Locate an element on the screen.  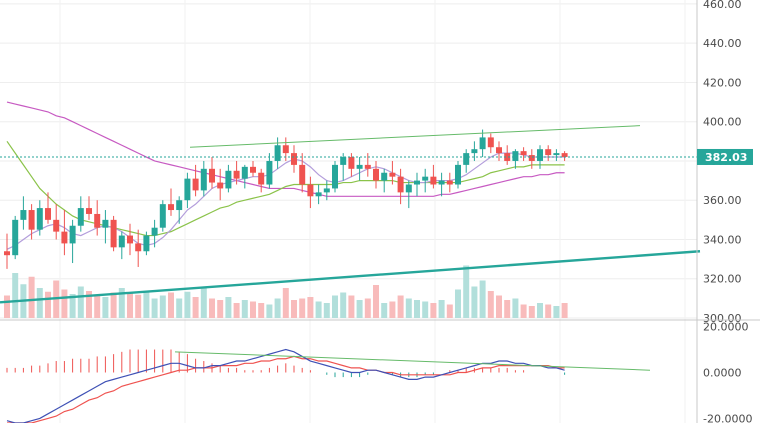
price-tick-label: 460.00 is located at coordinates (722, 5).